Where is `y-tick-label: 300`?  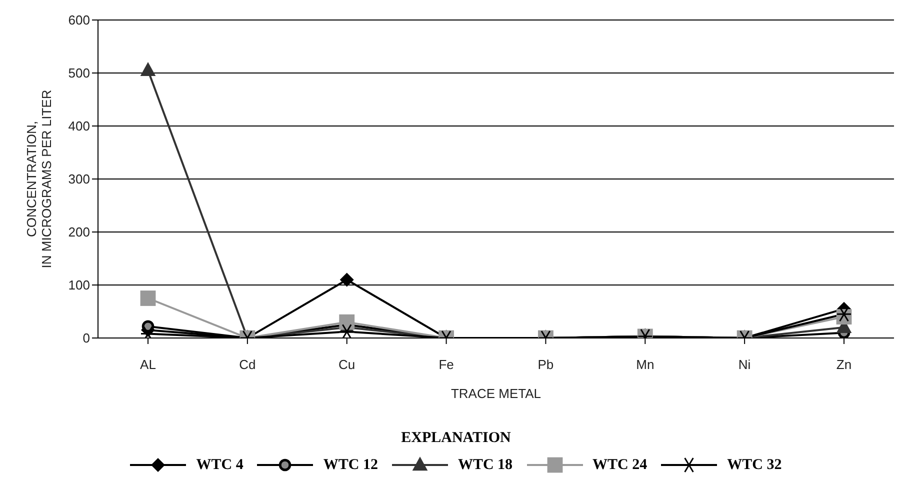 y-tick-label: 300 is located at coordinates (79, 179).